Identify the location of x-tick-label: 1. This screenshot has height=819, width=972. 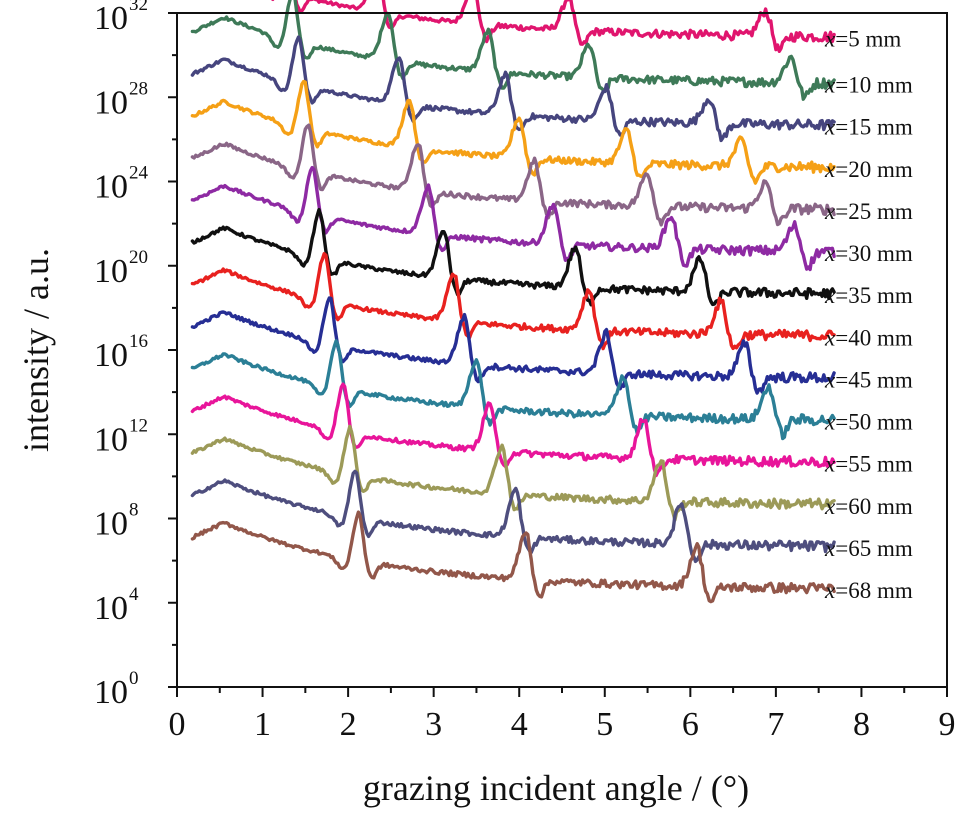
(262, 724).